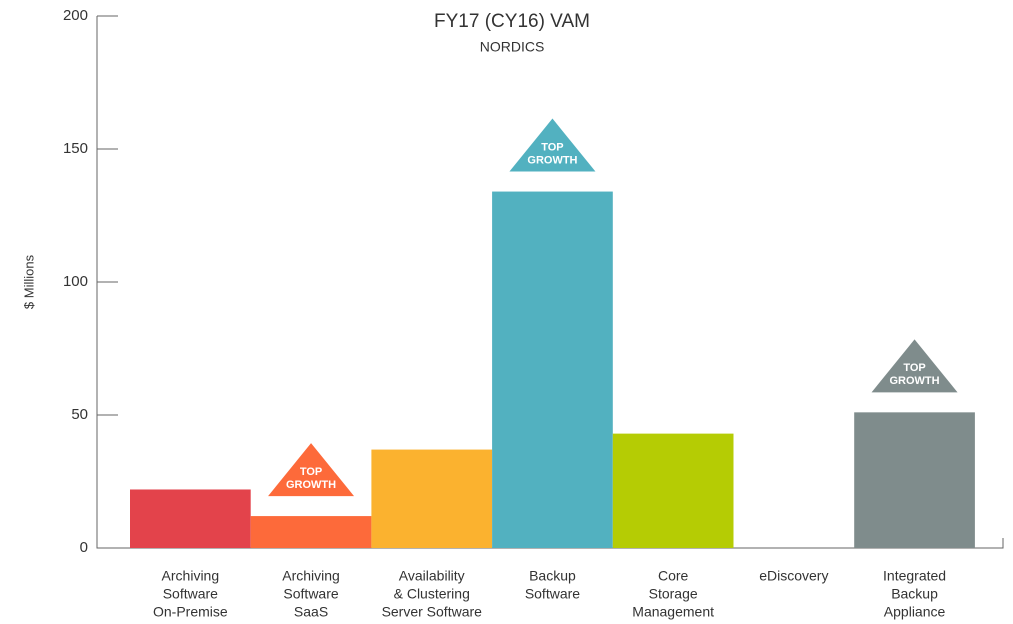  I want to click on x-tick-label: Integrated, so click(914, 576).